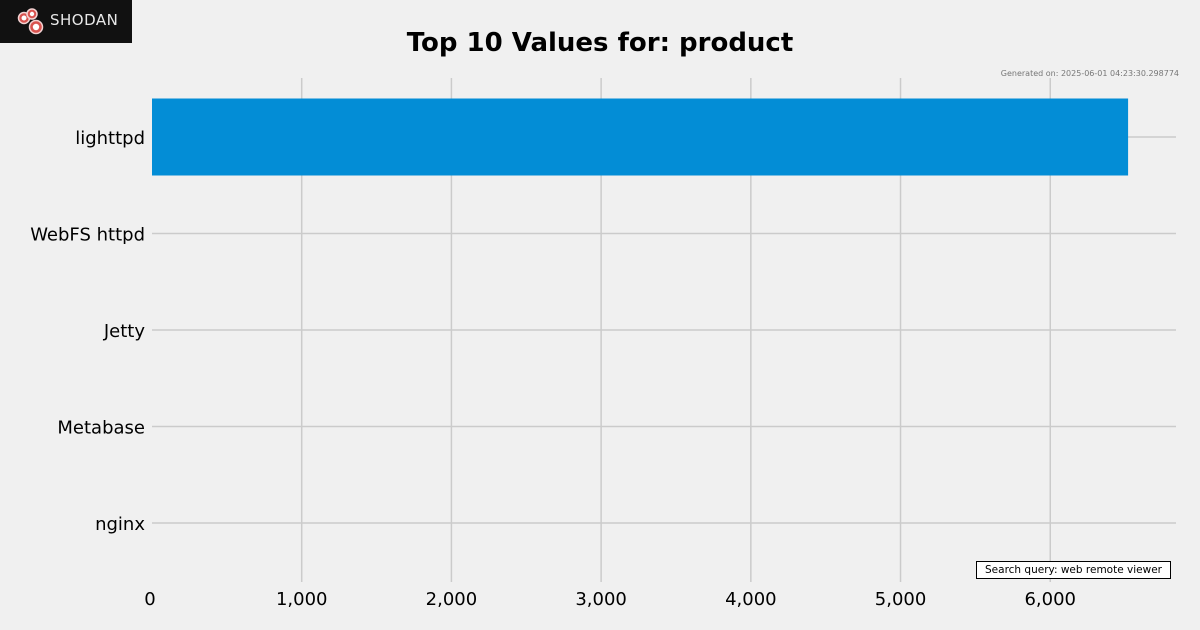 The height and width of the screenshot is (630, 1200). What do you see at coordinates (84, 20) in the screenshot?
I see `shodan-logo-text: SHODAN` at bounding box center [84, 20].